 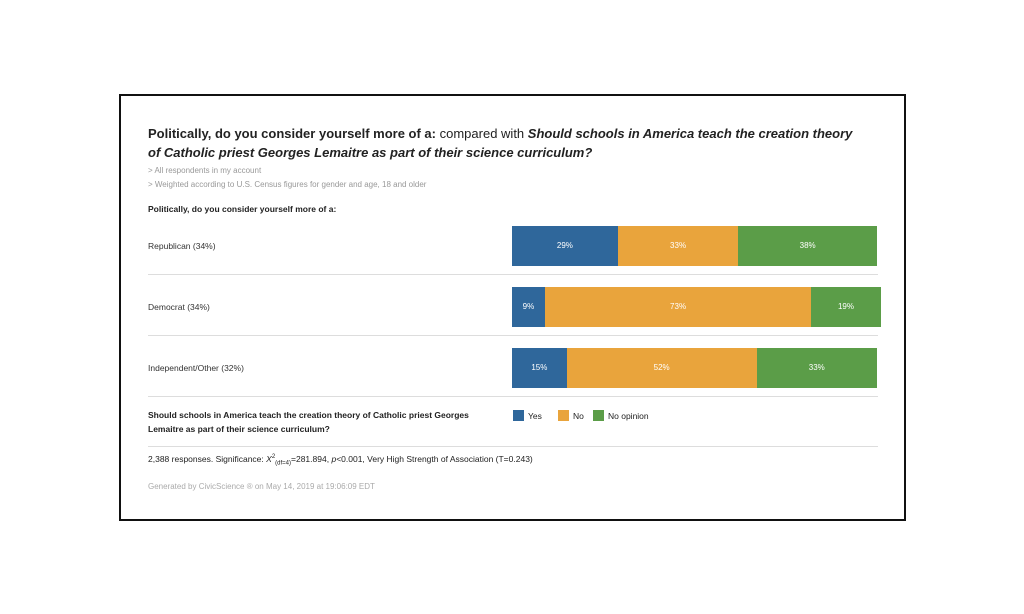 What do you see at coordinates (310, 459) in the screenshot?
I see `stats-part: =281.894,` at bounding box center [310, 459].